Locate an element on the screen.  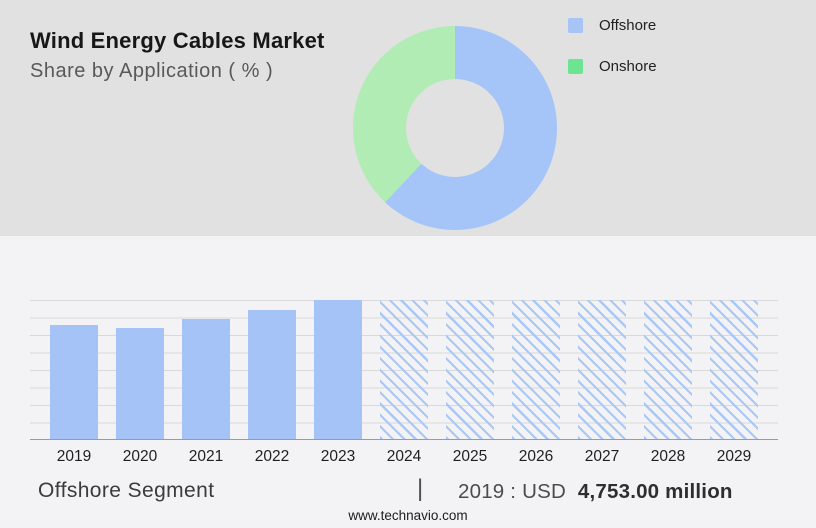
donut-hole is located at coordinates (455, 128).